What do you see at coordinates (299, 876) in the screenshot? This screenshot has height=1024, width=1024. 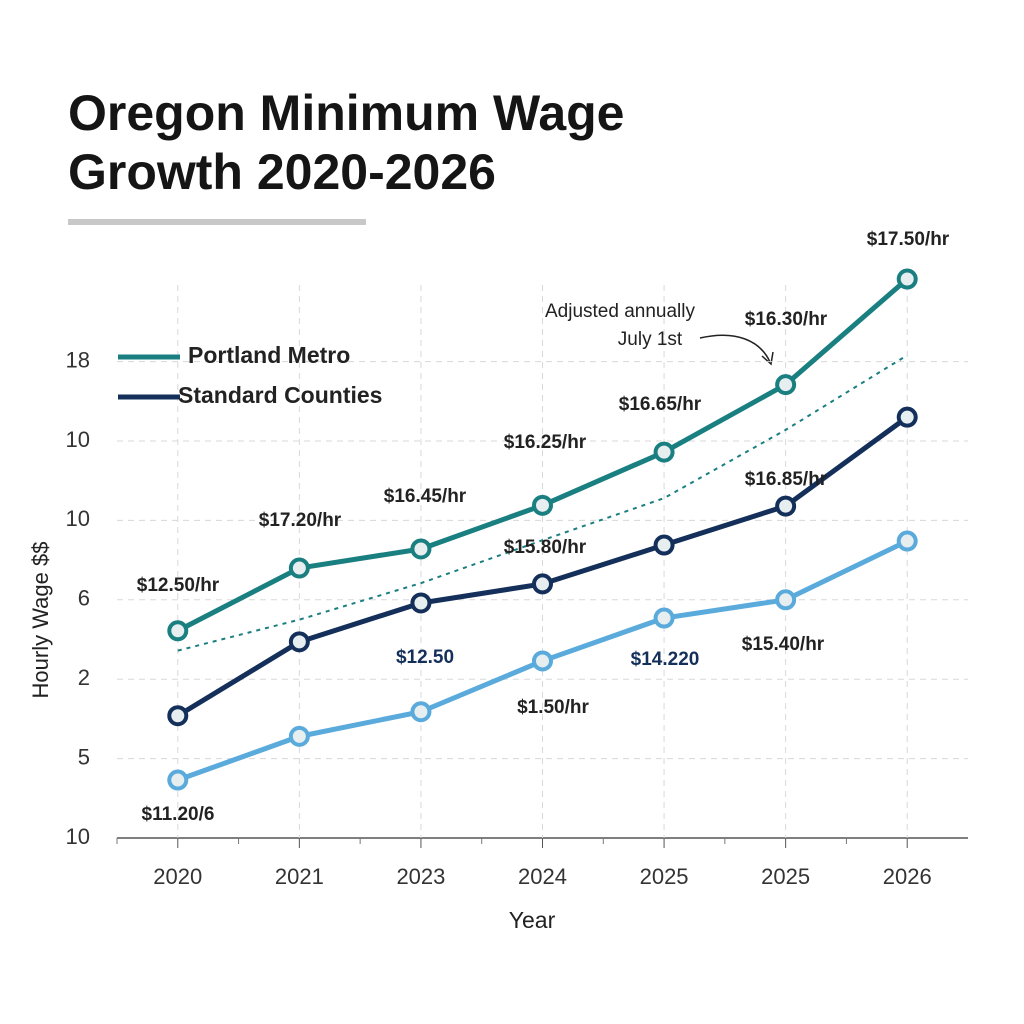 I see `x-tick-label: 2021` at bounding box center [299, 876].